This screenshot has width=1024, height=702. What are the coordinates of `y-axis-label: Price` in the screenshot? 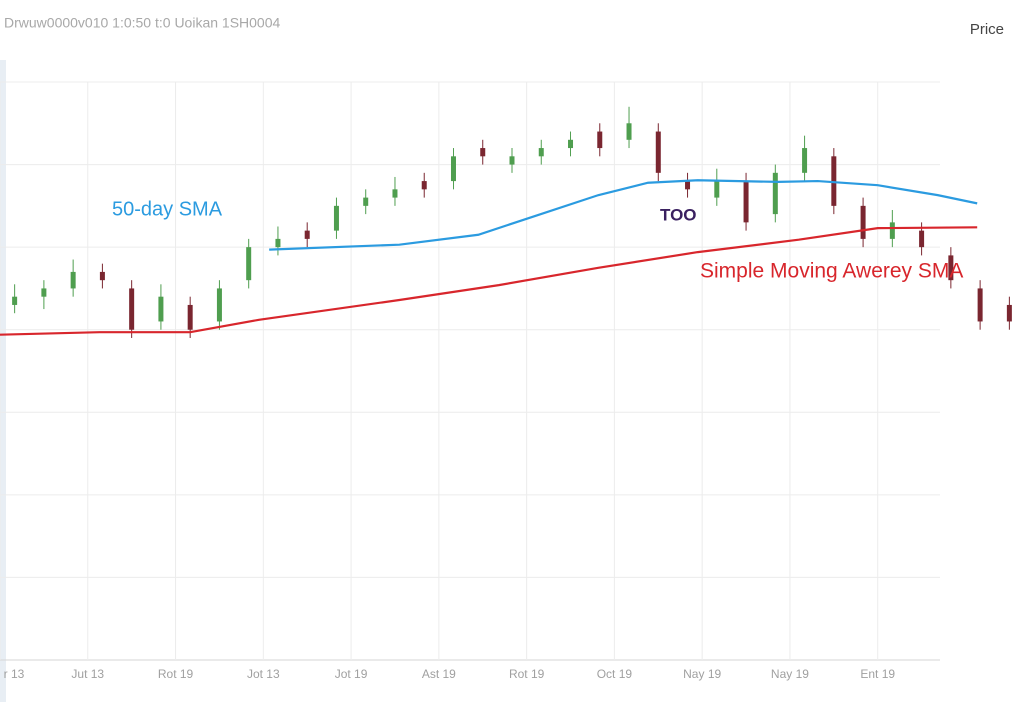 It's located at (987, 29).